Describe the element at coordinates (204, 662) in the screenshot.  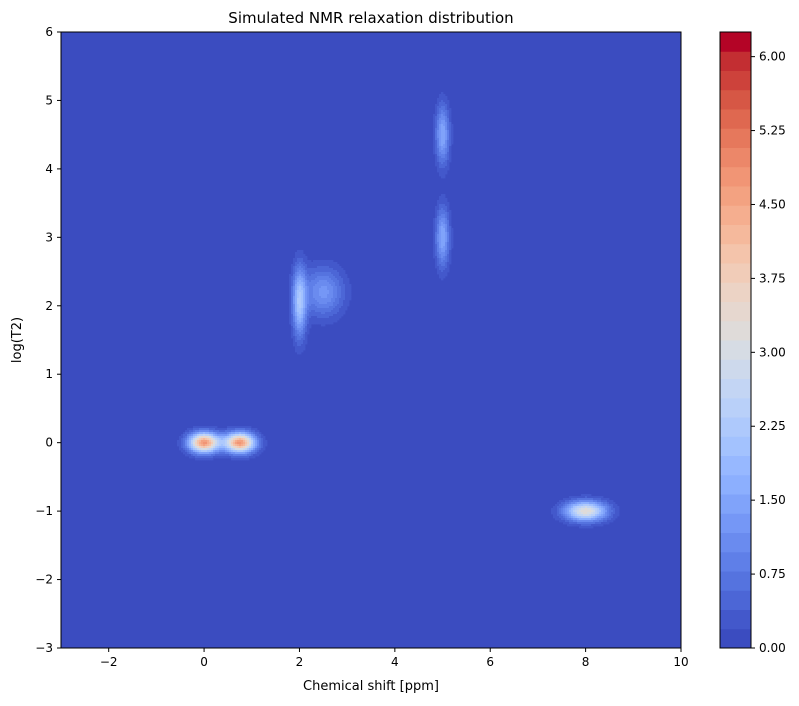
I see `x-tick-label: 0` at that location.